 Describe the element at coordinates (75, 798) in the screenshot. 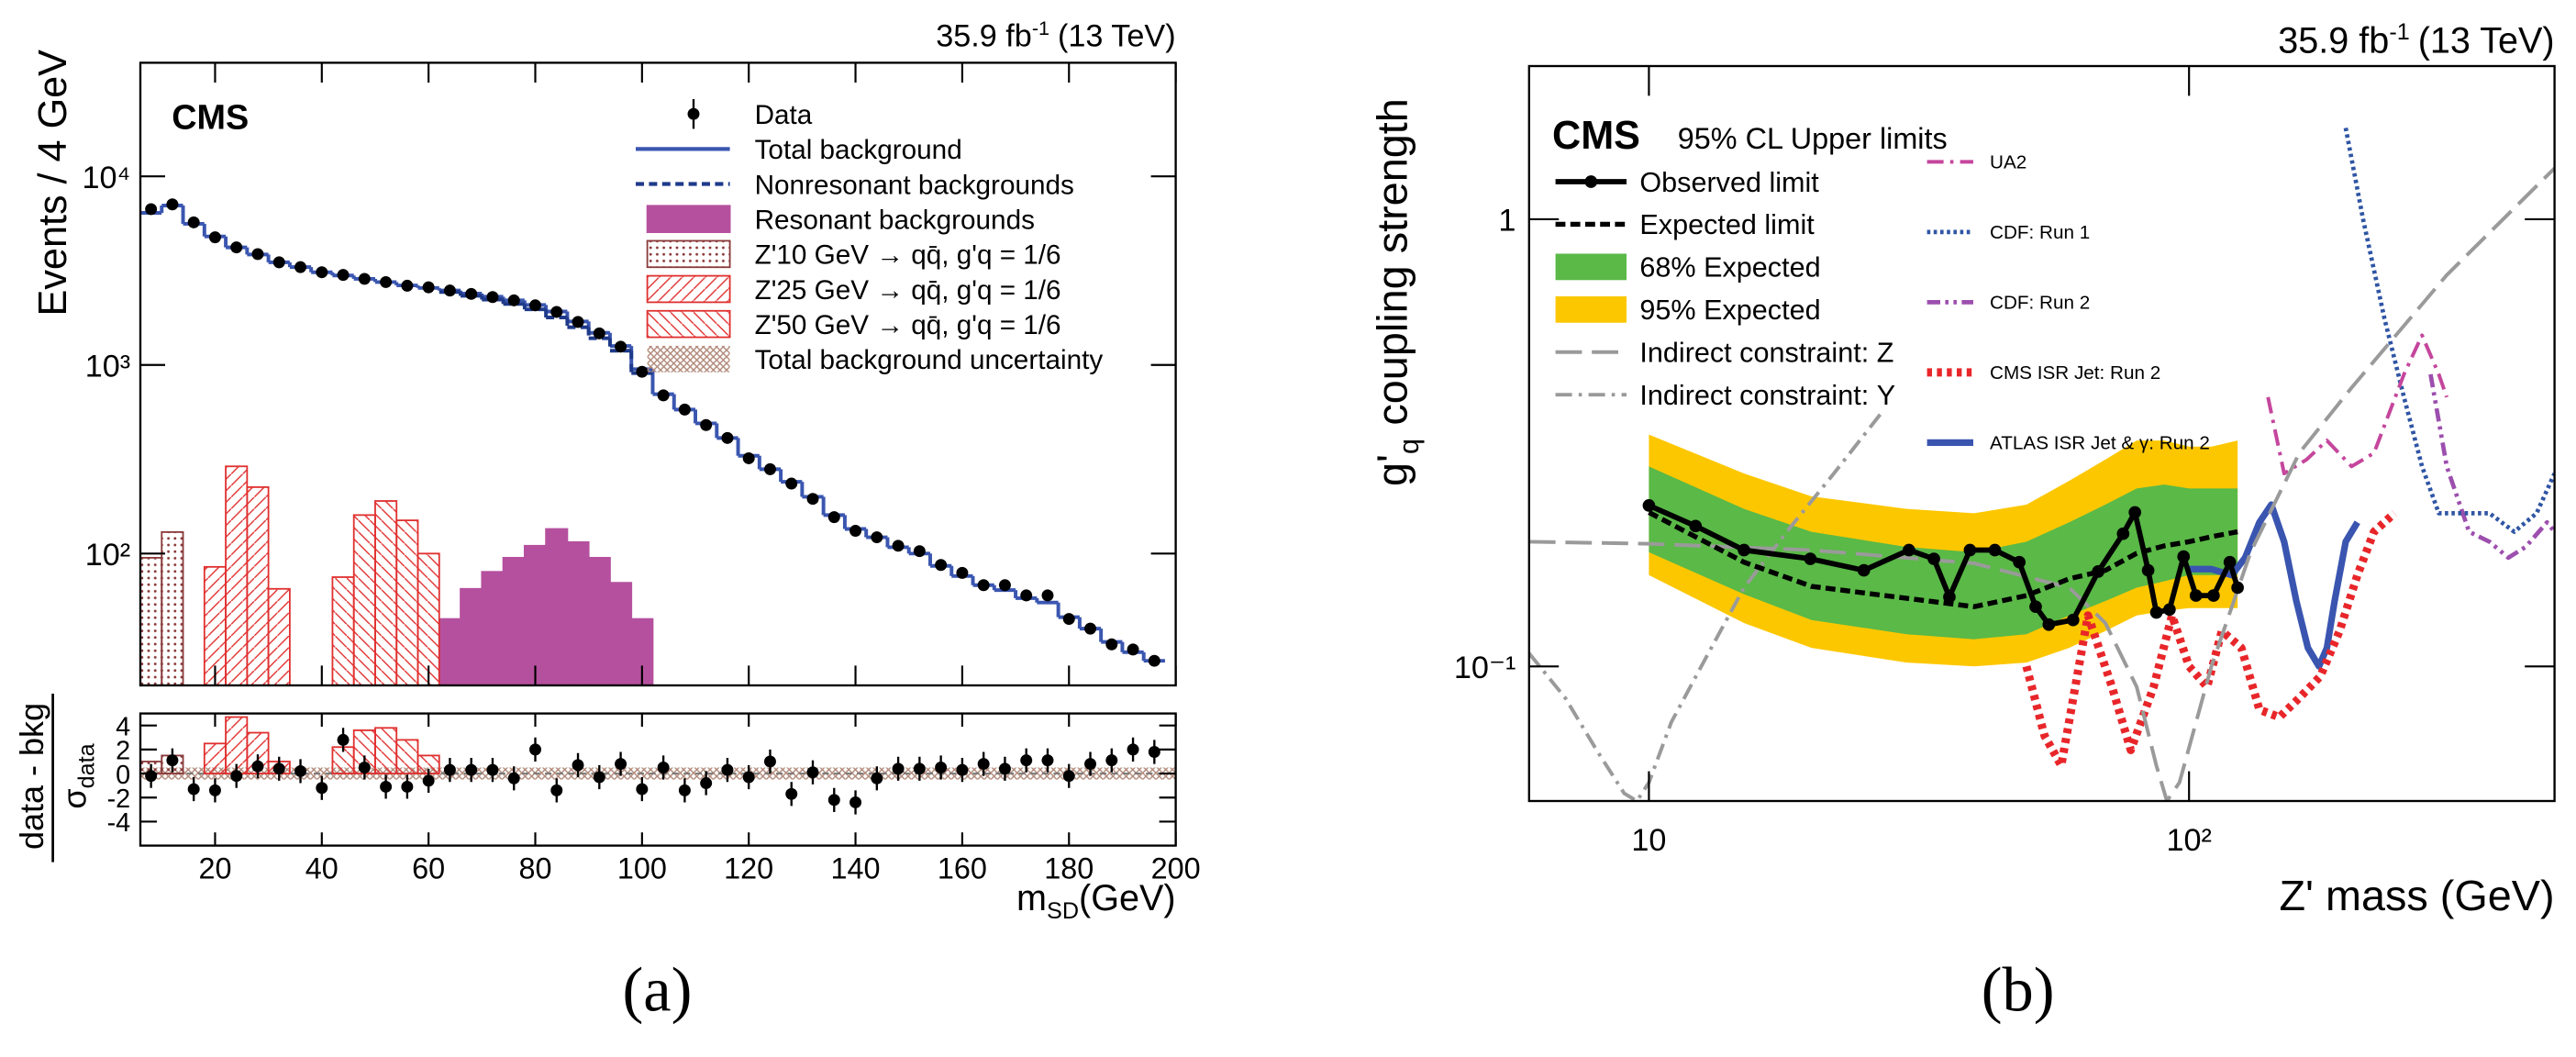

I see `sigma: σ` at that location.